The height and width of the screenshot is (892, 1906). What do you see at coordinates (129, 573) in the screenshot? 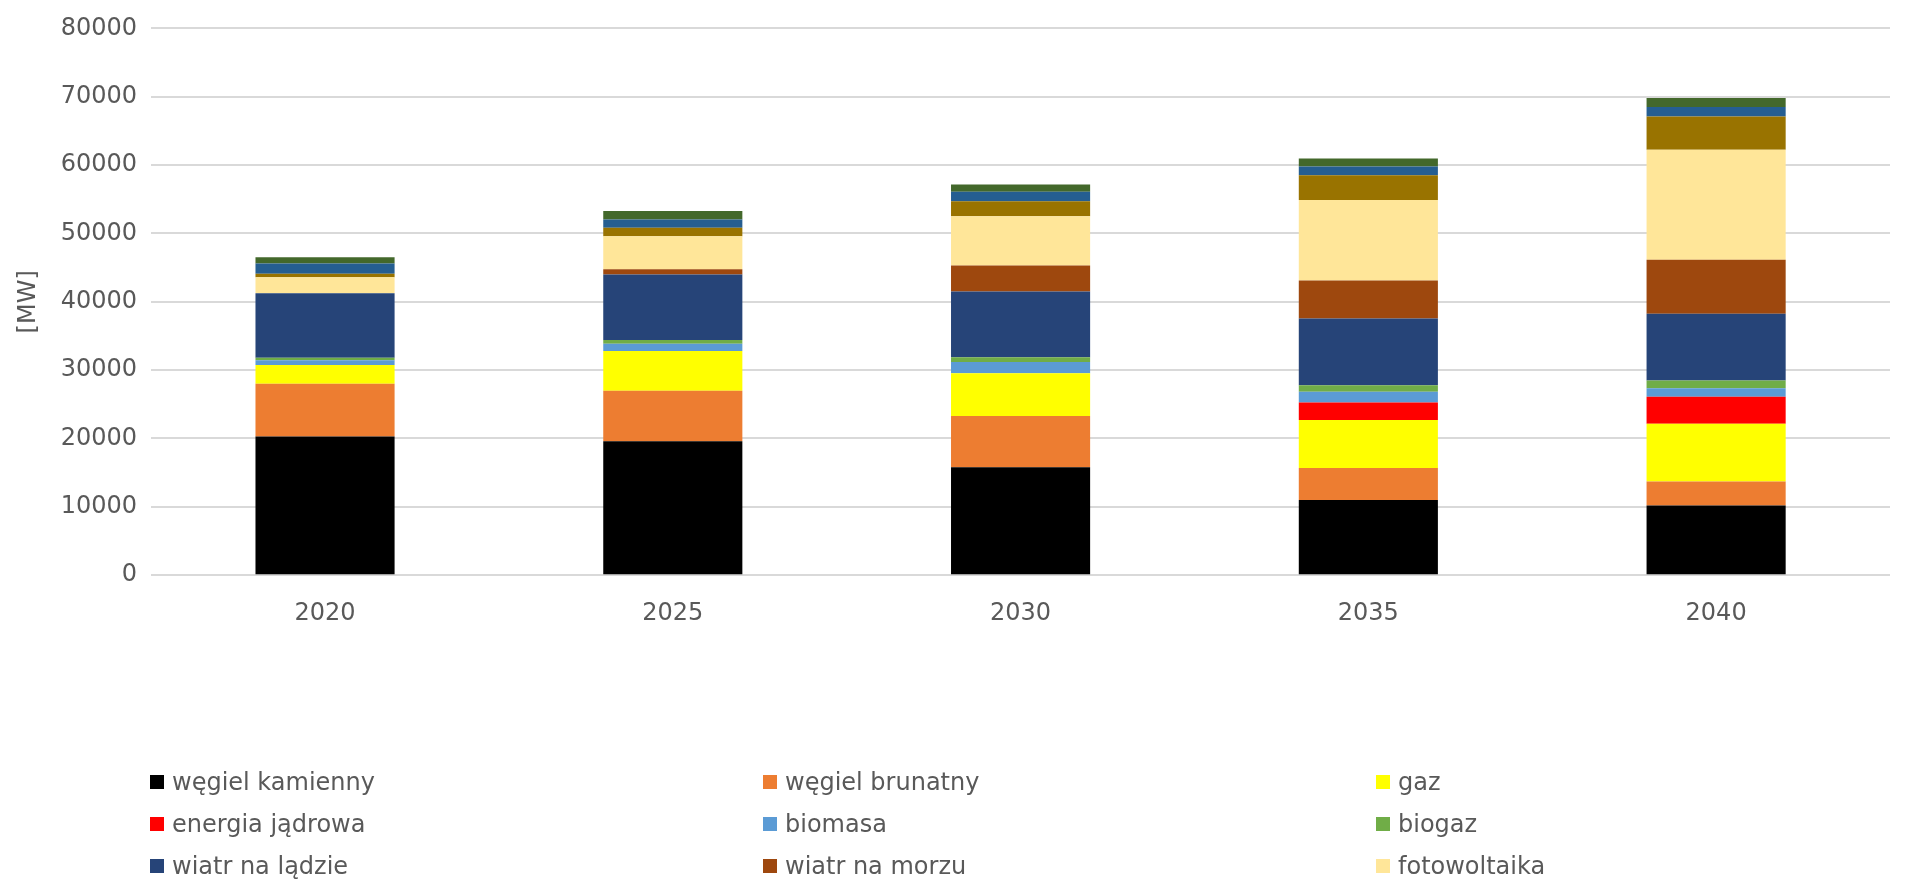
I see `y-tick-label: 0` at bounding box center [129, 573].